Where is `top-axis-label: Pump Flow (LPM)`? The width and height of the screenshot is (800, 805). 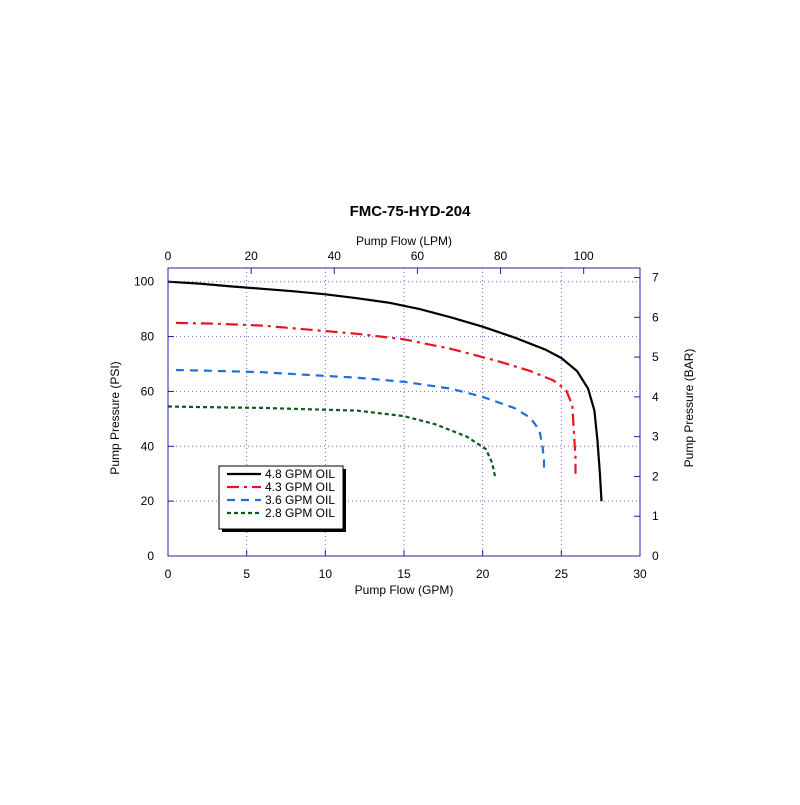 top-axis-label: Pump Flow (LPM) is located at coordinates (404, 241).